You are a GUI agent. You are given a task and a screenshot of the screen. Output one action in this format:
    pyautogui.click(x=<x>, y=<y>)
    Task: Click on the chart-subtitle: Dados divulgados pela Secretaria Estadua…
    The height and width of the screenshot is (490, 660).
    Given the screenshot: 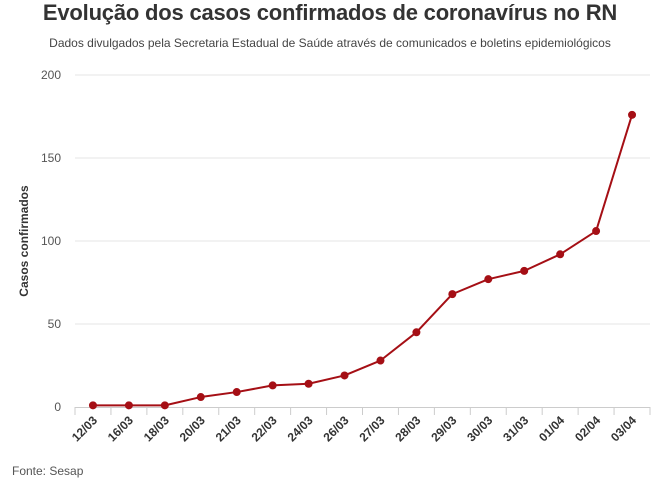 What is the action you would take?
    pyautogui.click(x=330, y=43)
    